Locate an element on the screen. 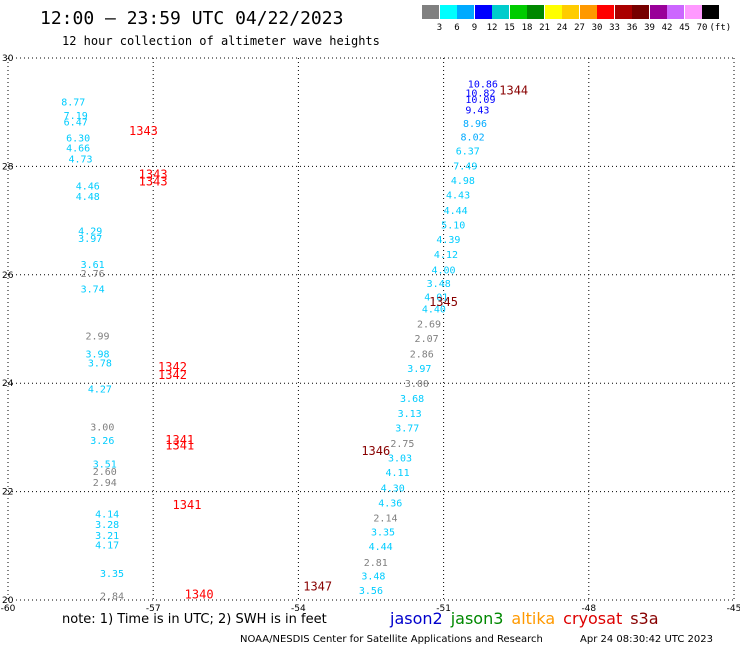 The height and width of the screenshot is (650, 740). wave-height-value: 2.81 is located at coordinates (376, 563).